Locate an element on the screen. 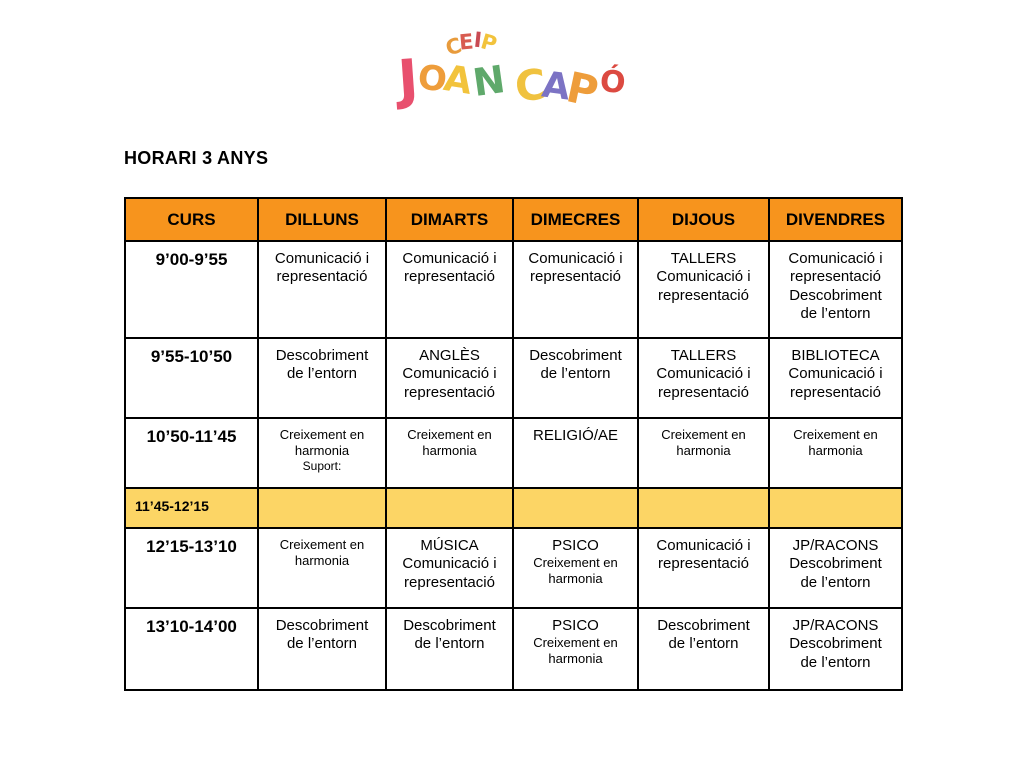 This screenshot has height=758, width=1024. schedule-cell: RELIGIÓ/AE is located at coordinates (575, 453).